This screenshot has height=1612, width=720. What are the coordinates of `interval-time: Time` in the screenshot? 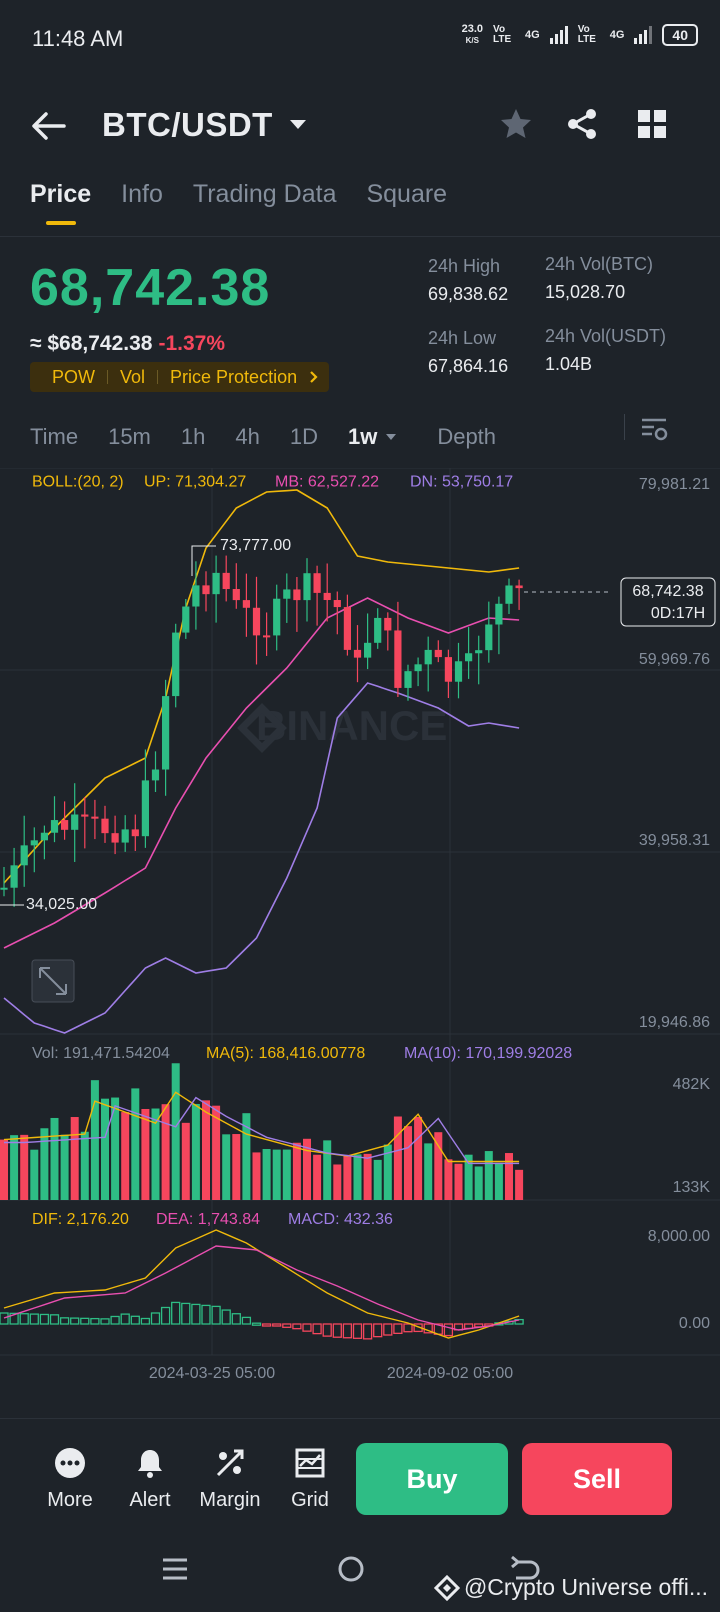 It's located at (54, 436).